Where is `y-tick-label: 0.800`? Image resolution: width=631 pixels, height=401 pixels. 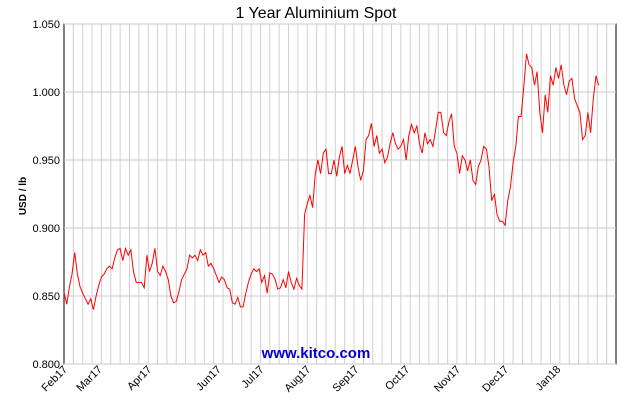
y-tick-label: 0.800 is located at coordinates (46, 365).